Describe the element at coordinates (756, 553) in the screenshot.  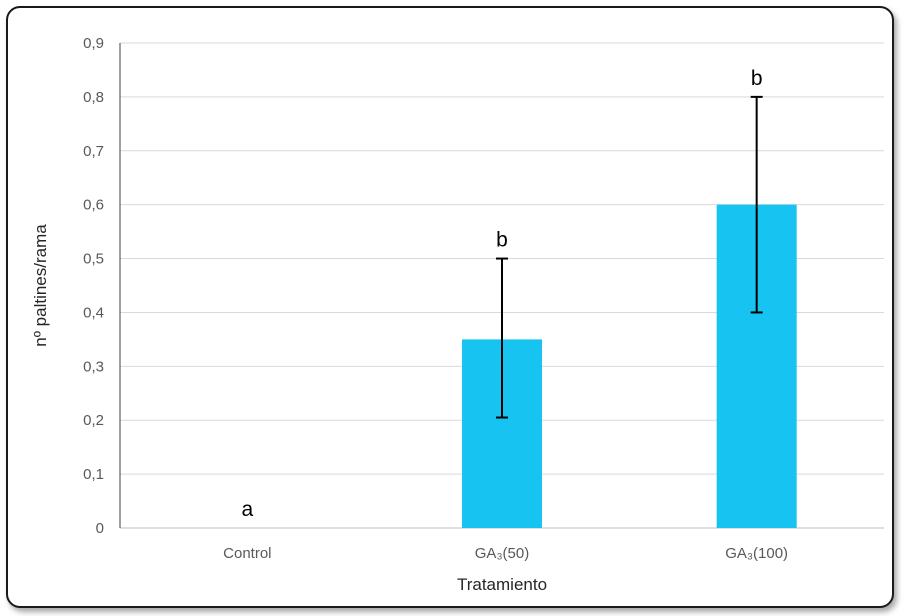
I see `x-tick-label: GA₃(100)` at that location.